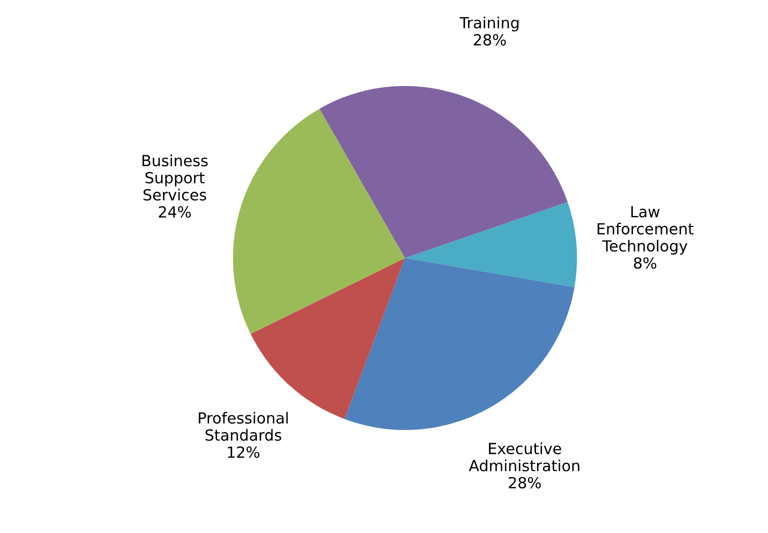  What do you see at coordinates (645, 263) in the screenshot?
I see `data-label: 8%` at bounding box center [645, 263].